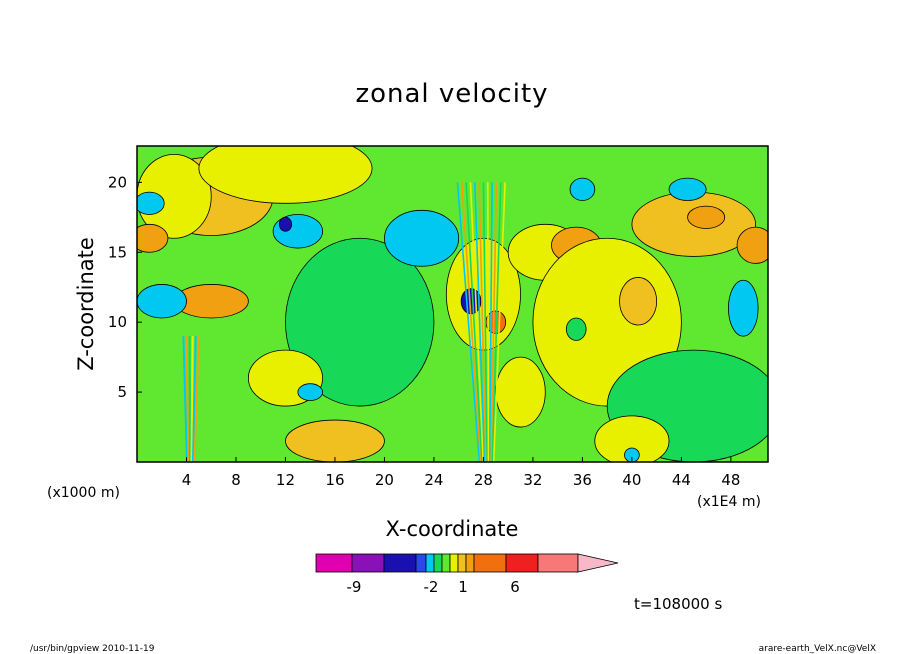  What do you see at coordinates (83, 493) in the screenshot?
I see `x-unit-left: (x1000 m)` at bounding box center [83, 493].